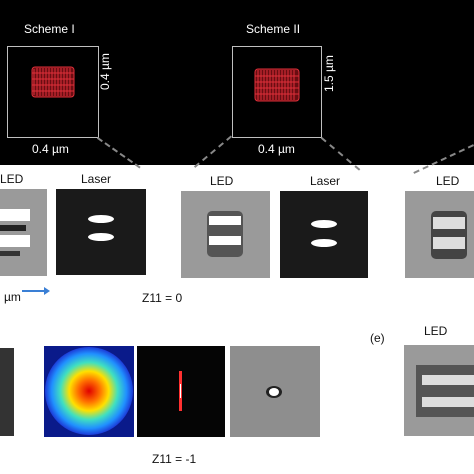  What do you see at coordinates (276, 149) in the screenshot?
I see `scheme-2-width-label: 0.4 µm` at bounding box center [276, 149].